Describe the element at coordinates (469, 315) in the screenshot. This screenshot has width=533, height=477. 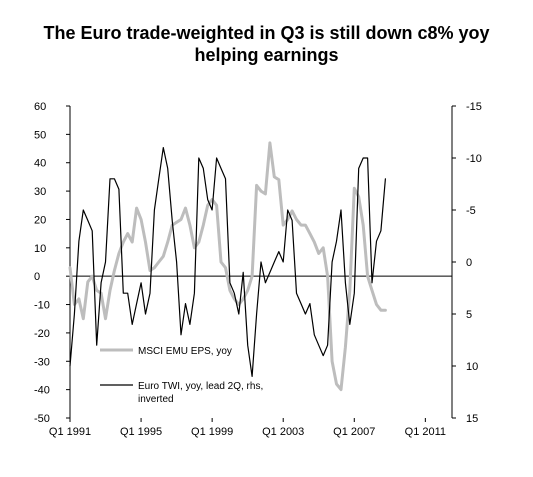
I see `right-tick-label-5: 5` at that location.